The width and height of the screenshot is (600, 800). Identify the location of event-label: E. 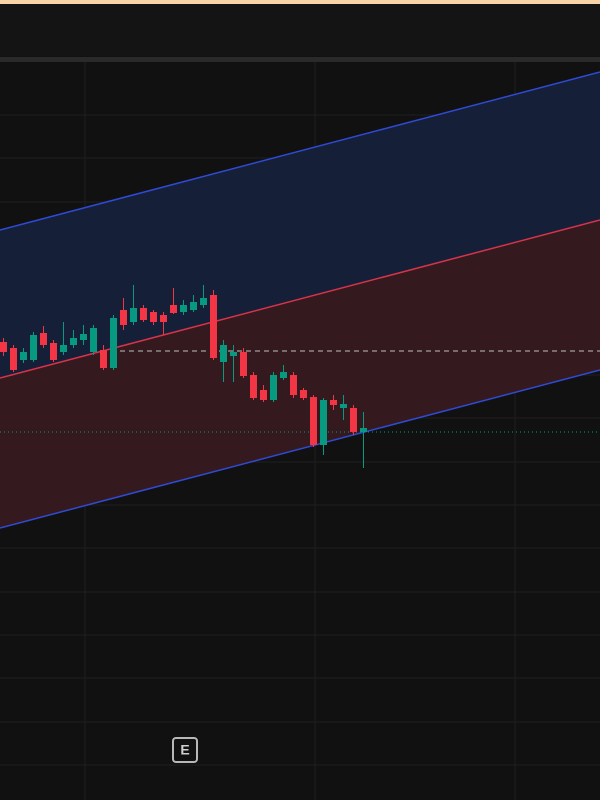
(184, 750).